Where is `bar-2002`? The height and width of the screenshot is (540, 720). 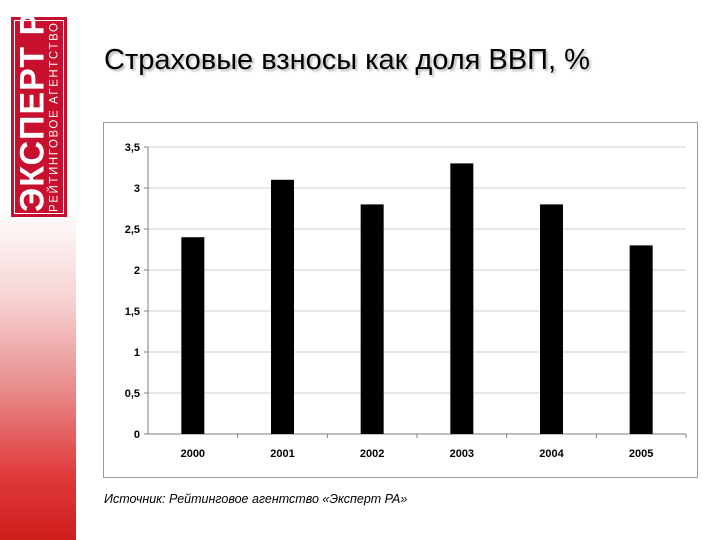 bar-2002 is located at coordinates (372, 319).